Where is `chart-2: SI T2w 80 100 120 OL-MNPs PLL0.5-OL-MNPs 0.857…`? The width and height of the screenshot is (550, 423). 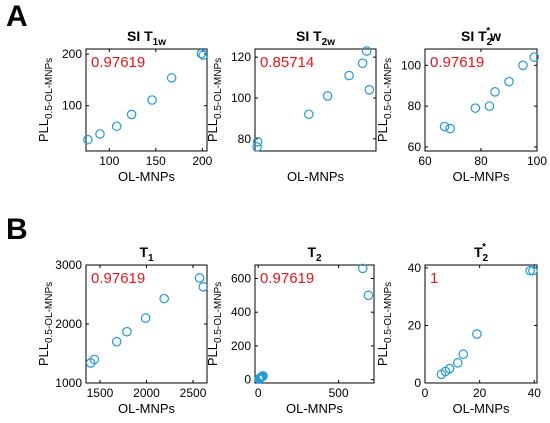 chart-2: SI T2w 80 100 120 OL-MNPs PLL0.5-OL-MNPs 0.857… is located at coordinates (291, 106).